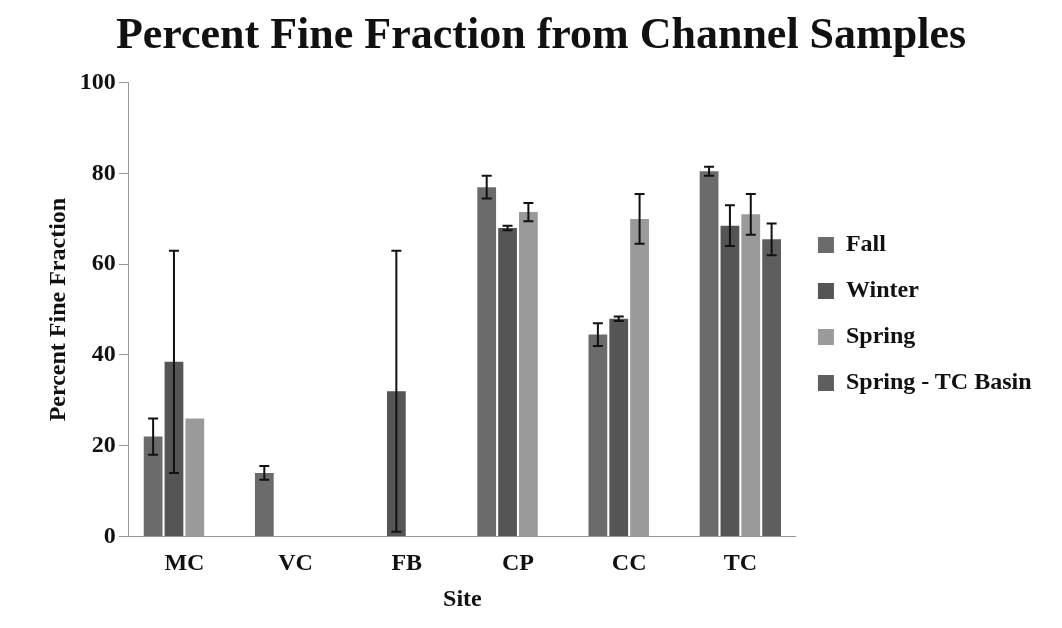 The height and width of the screenshot is (628, 1062). What do you see at coordinates (882, 289) in the screenshot?
I see `legend-label: Winter` at bounding box center [882, 289].